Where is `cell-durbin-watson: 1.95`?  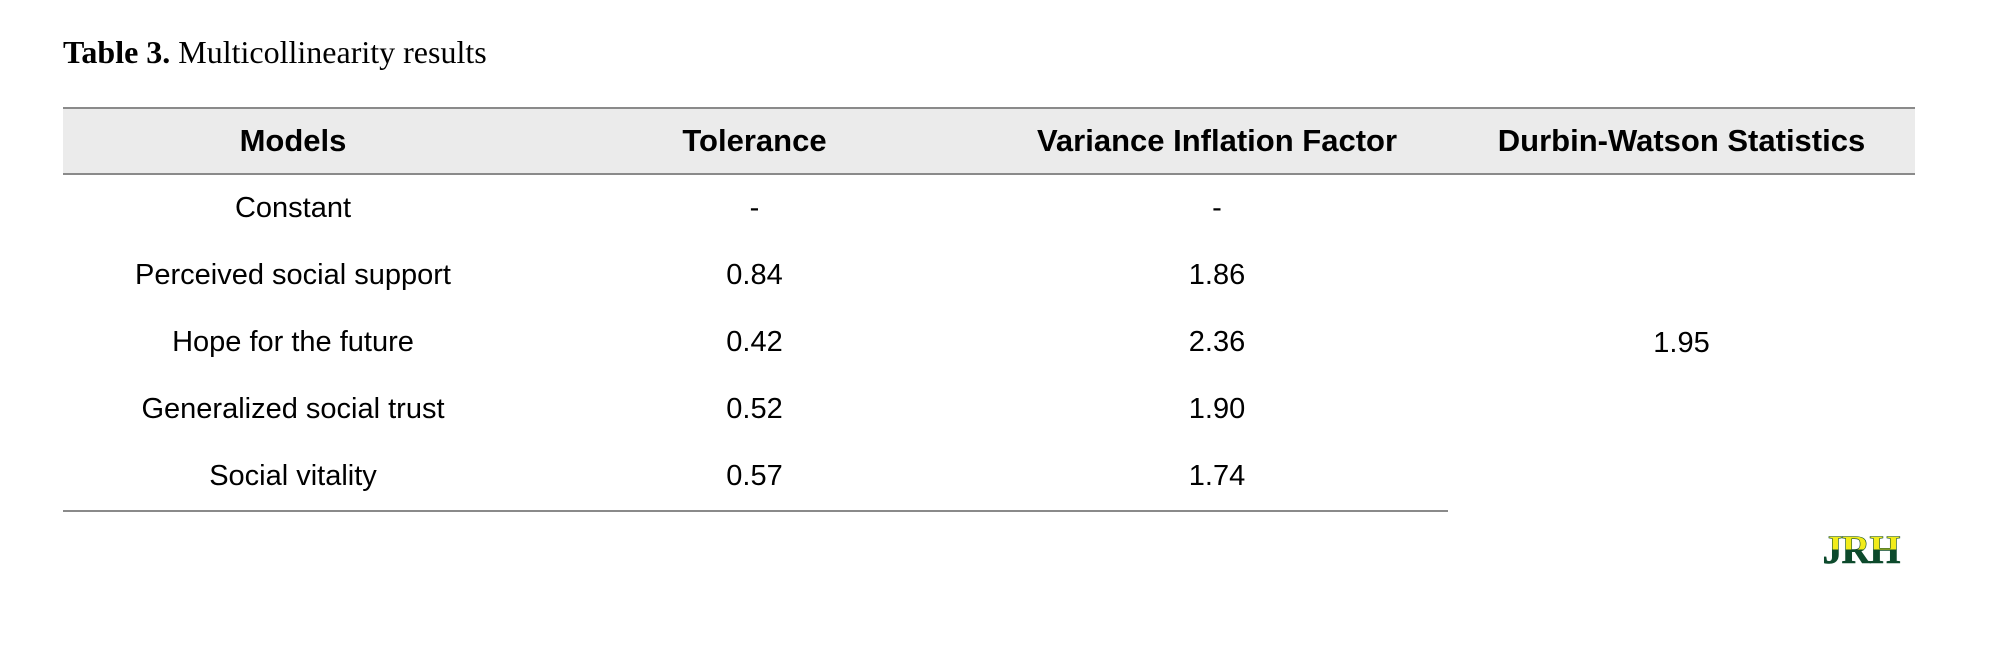 cell-durbin-watson: 1.95 is located at coordinates (1681, 342).